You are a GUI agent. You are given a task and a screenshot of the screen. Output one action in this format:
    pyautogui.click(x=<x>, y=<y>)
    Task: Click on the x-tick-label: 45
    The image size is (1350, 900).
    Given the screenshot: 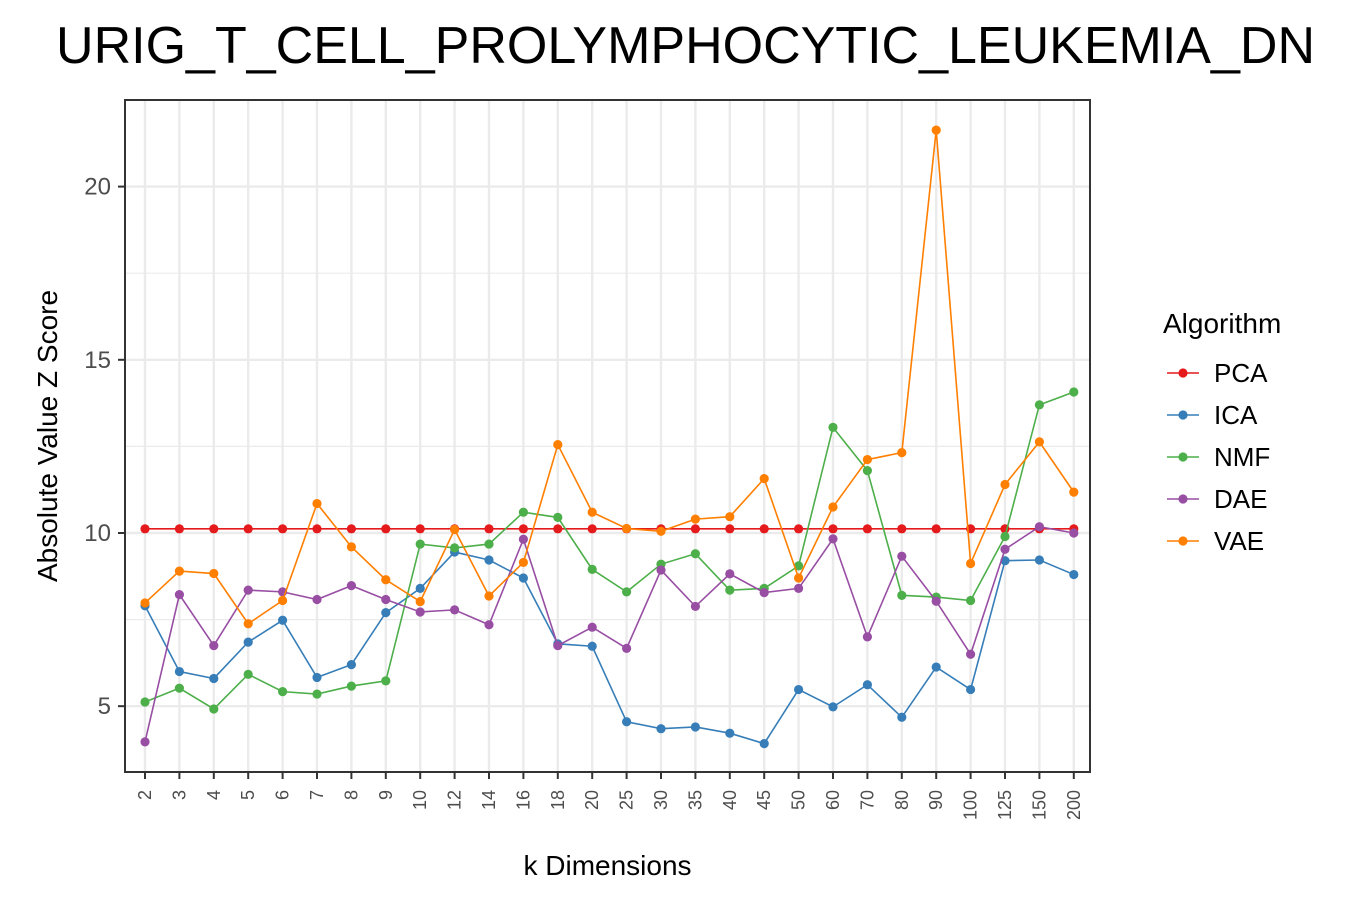 What is the action you would take?
    pyautogui.click(x=764, y=800)
    